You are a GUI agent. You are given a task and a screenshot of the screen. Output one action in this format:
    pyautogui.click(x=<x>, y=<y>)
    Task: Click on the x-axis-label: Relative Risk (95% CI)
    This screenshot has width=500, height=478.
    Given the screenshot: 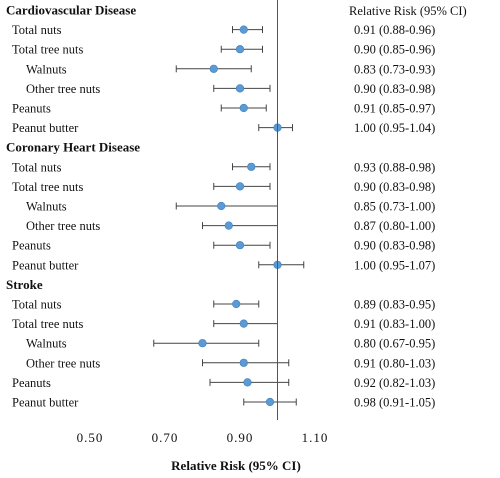 What is the action you would take?
    pyautogui.click(x=236, y=465)
    